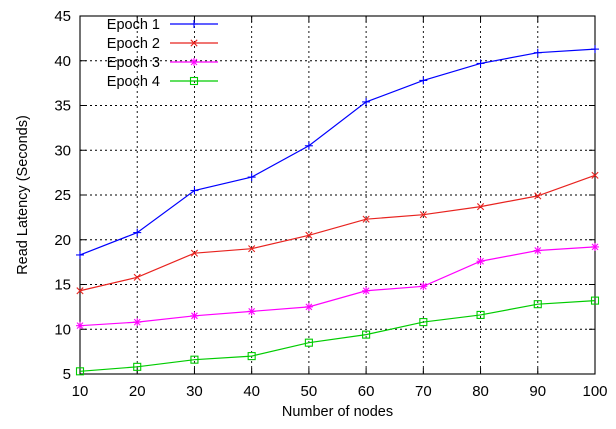  Describe the element at coordinates (340, 391) in the screenshot. I see `x-axis-tick-labels: 10 20 30 40 50 60 70 80 90 100` at that location.